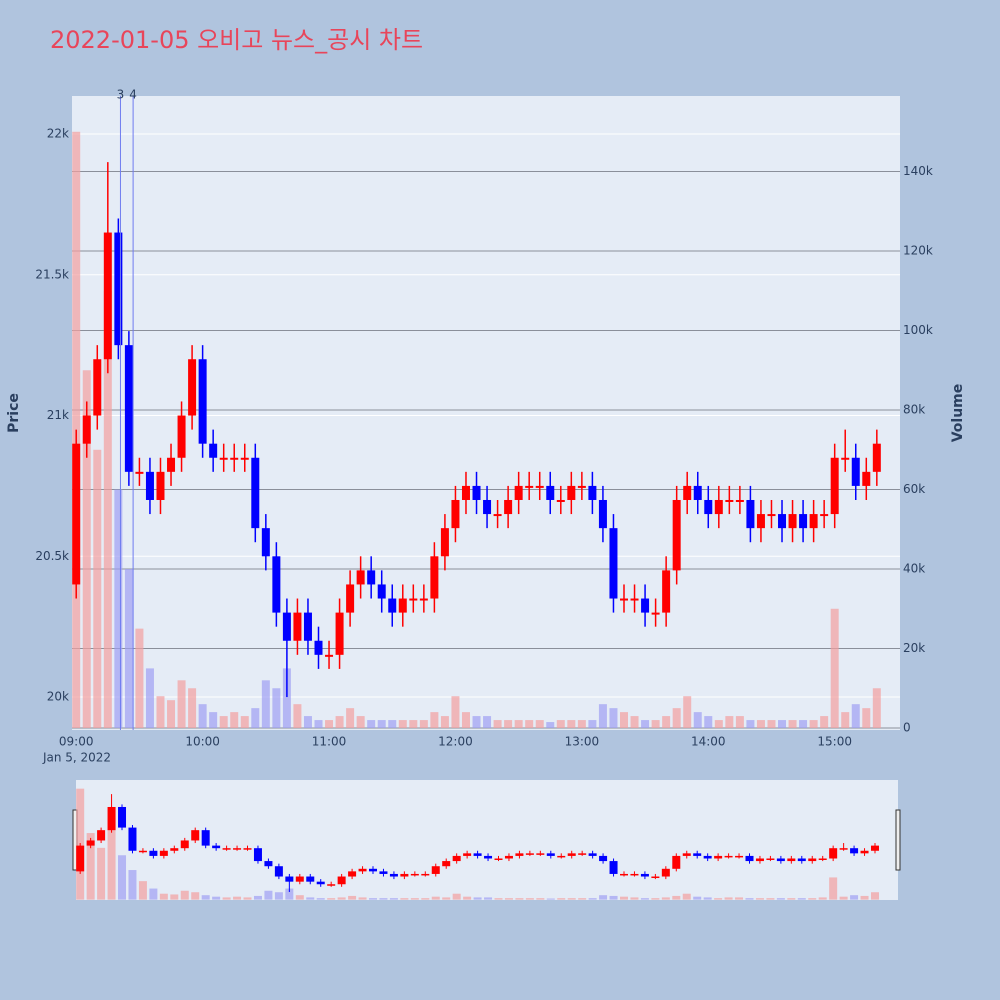 Image resolution: width=1000 pixels, height=1000 pixels. Describe the element at coordinates (236, 40) in the screenshot. I see `chart-title: 2022-01-05 오비고 뉴스_공시 차트` at that location.